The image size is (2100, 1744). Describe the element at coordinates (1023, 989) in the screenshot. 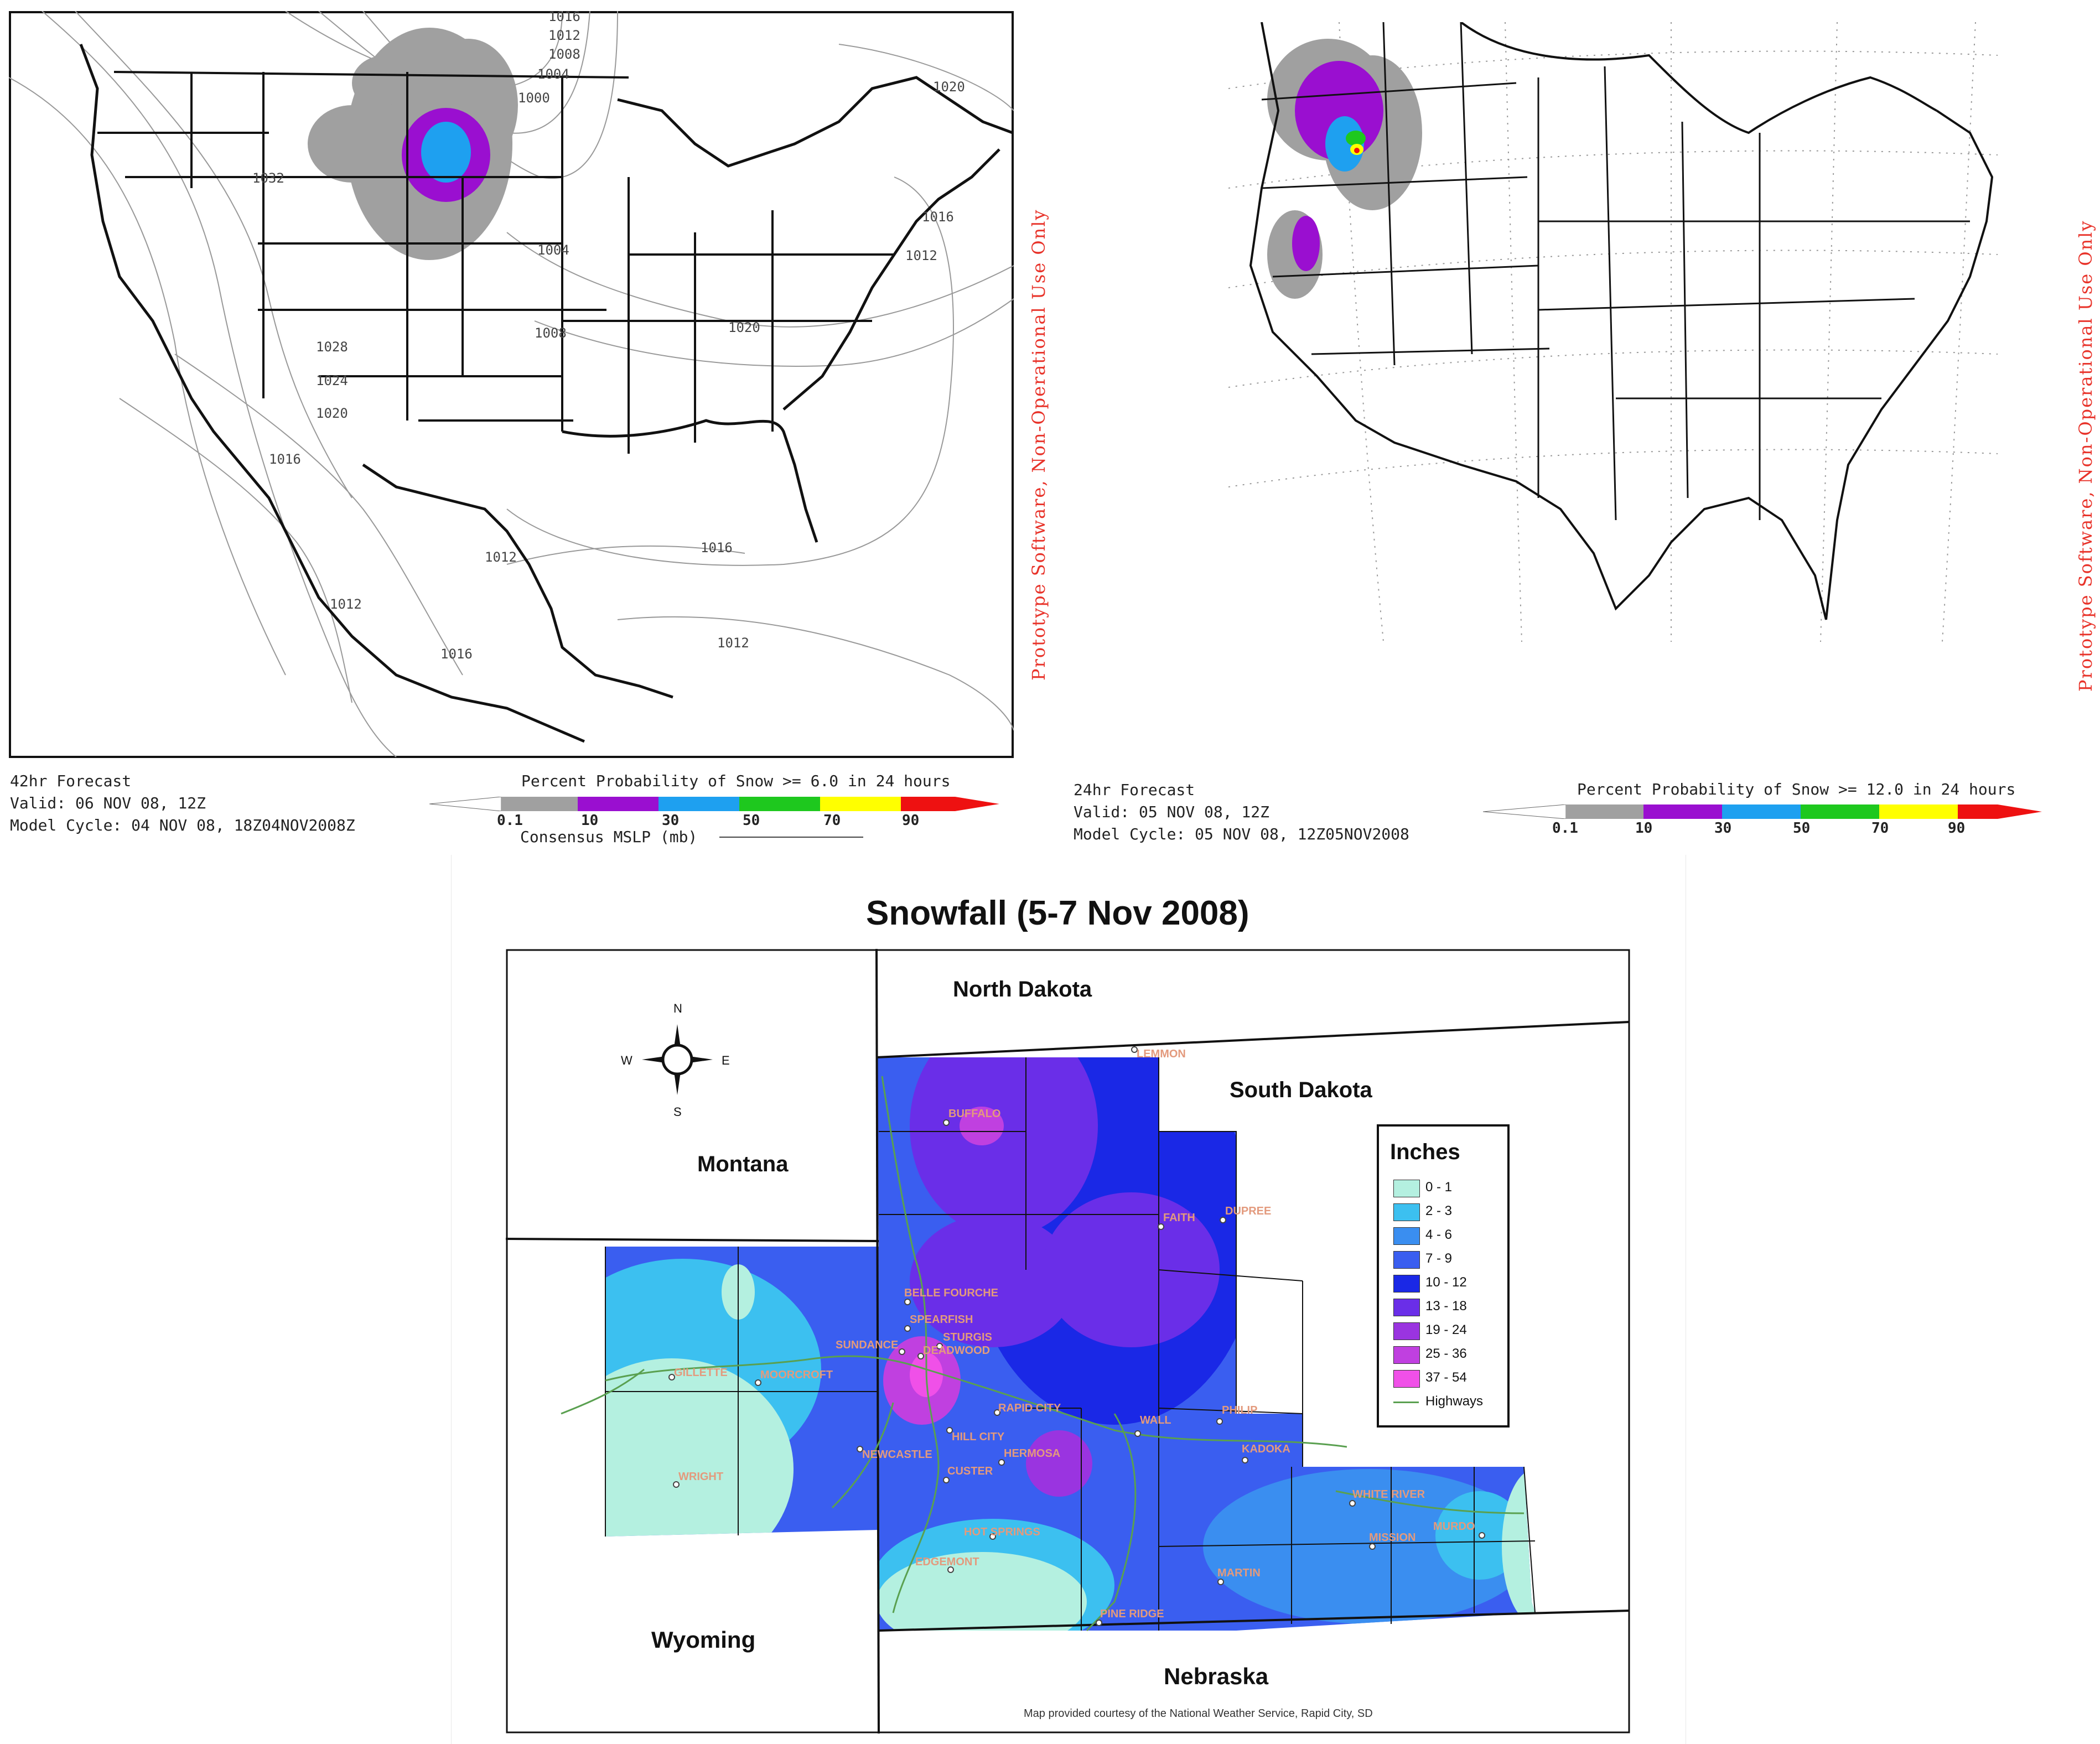

I see `state-label-north-dakota: North Dakota` at that location.